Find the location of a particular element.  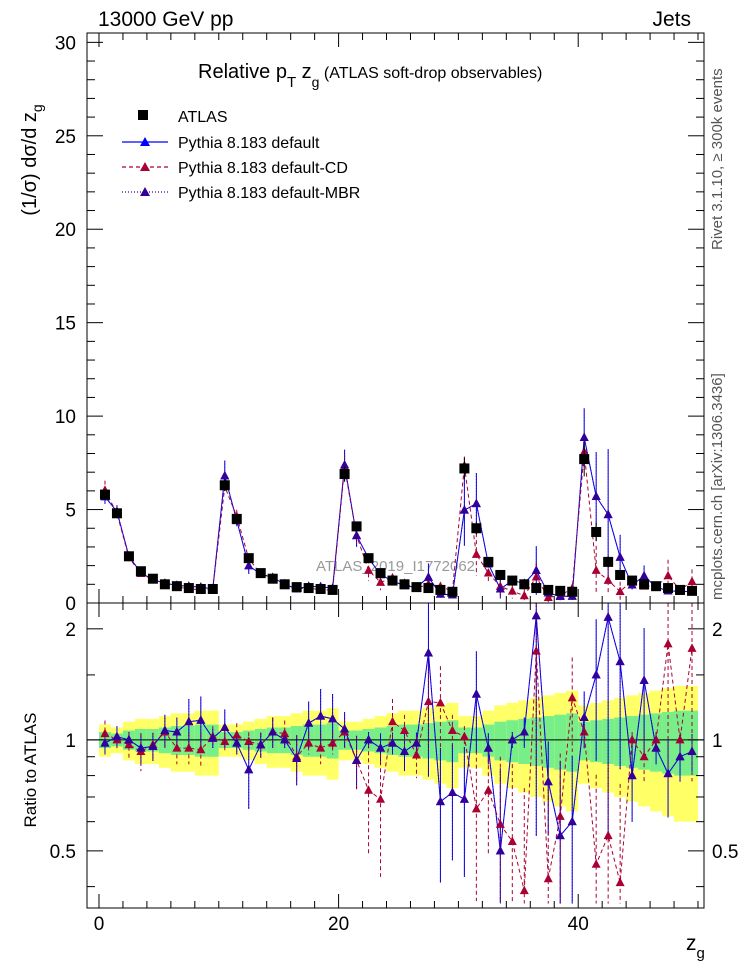

legend-marker-cd is located at coordinates (145, 166).